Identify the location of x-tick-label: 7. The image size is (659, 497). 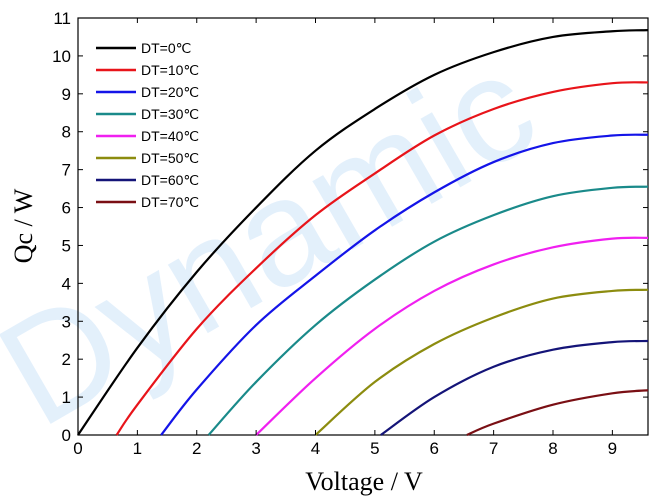
(493, 448).